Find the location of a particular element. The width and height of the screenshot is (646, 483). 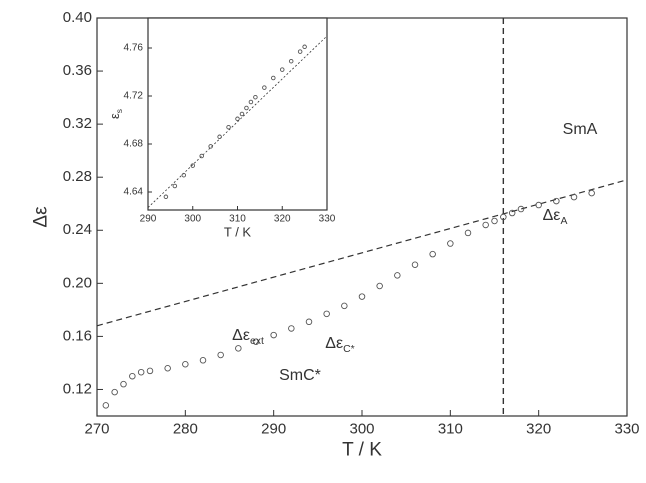

y-tick-label: 4.72 is located at coordinates (134, 96).